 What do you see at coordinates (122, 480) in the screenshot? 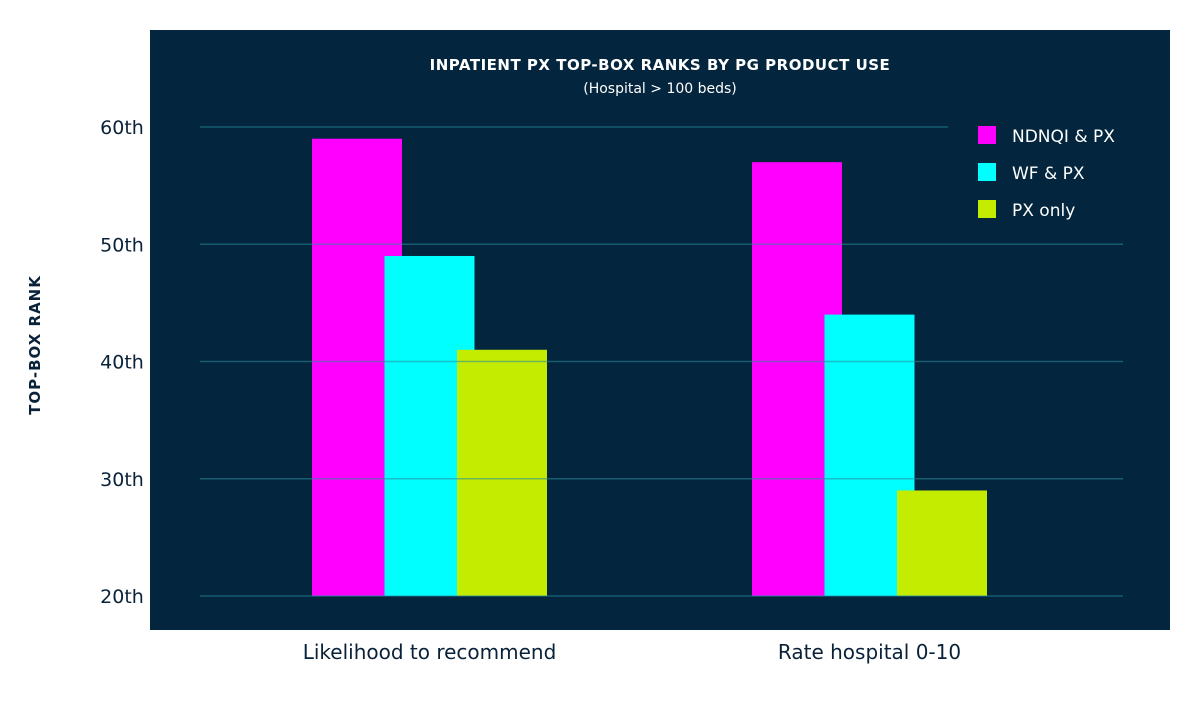
I see `y-tick-label: 30th` at bounding box center [122, 480].